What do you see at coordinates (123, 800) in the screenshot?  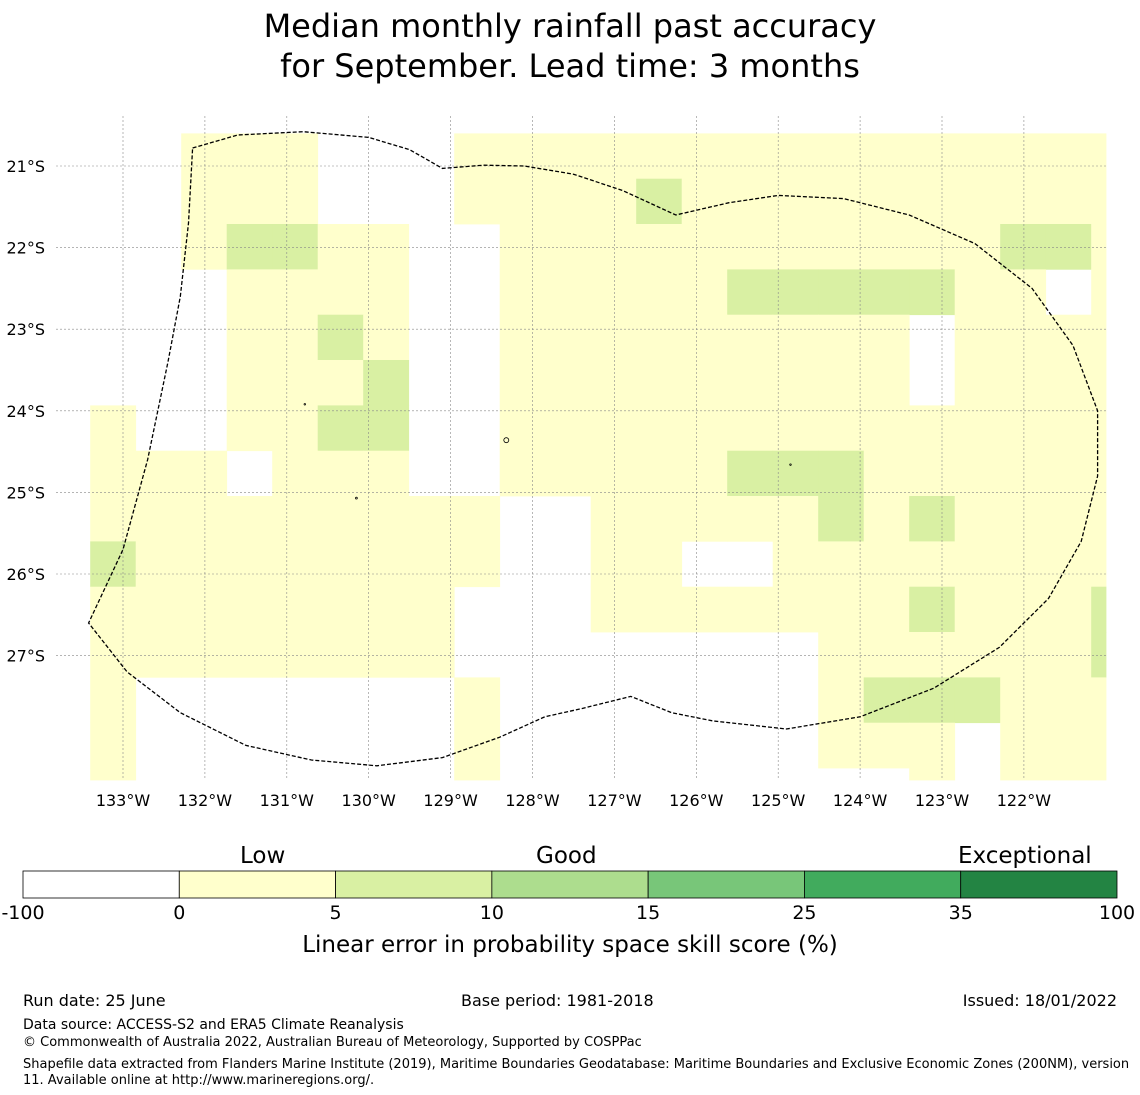 I see `longitude-label: 133°W` at bounding box center [123, 800].